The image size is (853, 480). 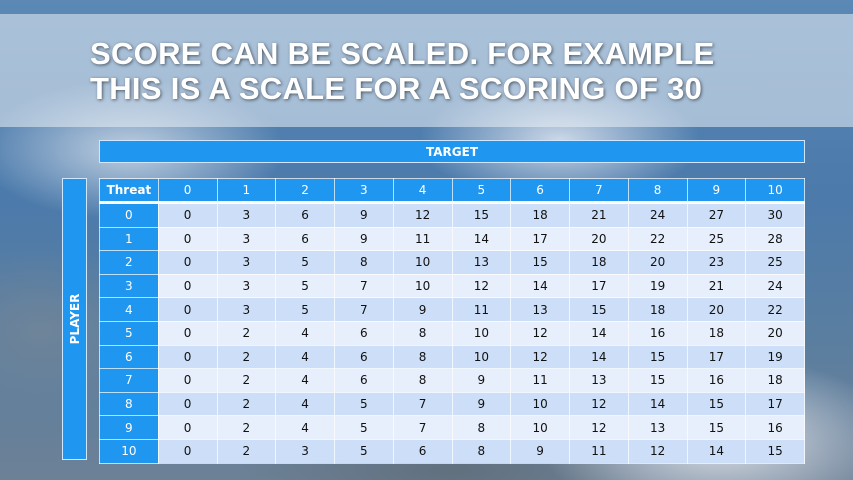 I want to click on player-axis-text: PLAYER, so click(x=74, y=319).